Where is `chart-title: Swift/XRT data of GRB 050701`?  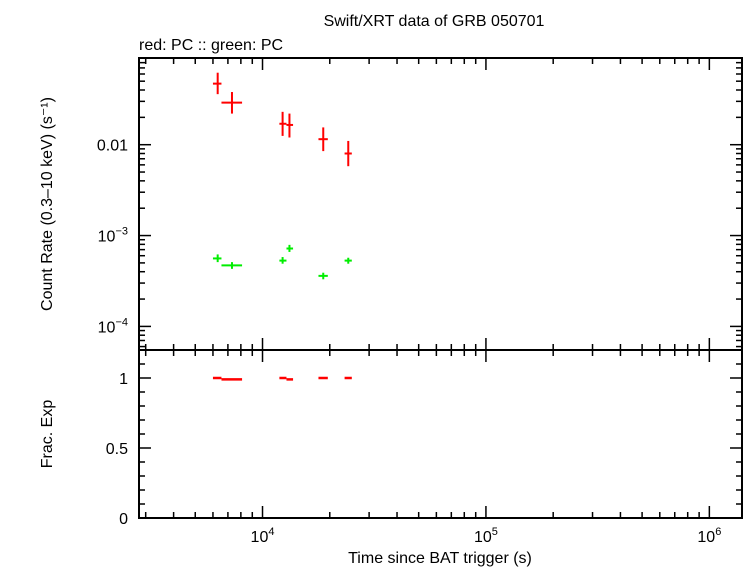
chart-title: Swift/XRT data of GRB 050701 is located at coordinates (434, 21).